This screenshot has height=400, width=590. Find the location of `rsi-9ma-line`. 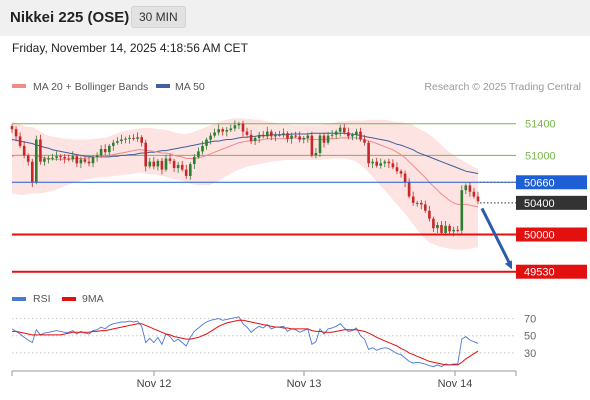

rsi-9ma-line is located at coordinates (245, 342).